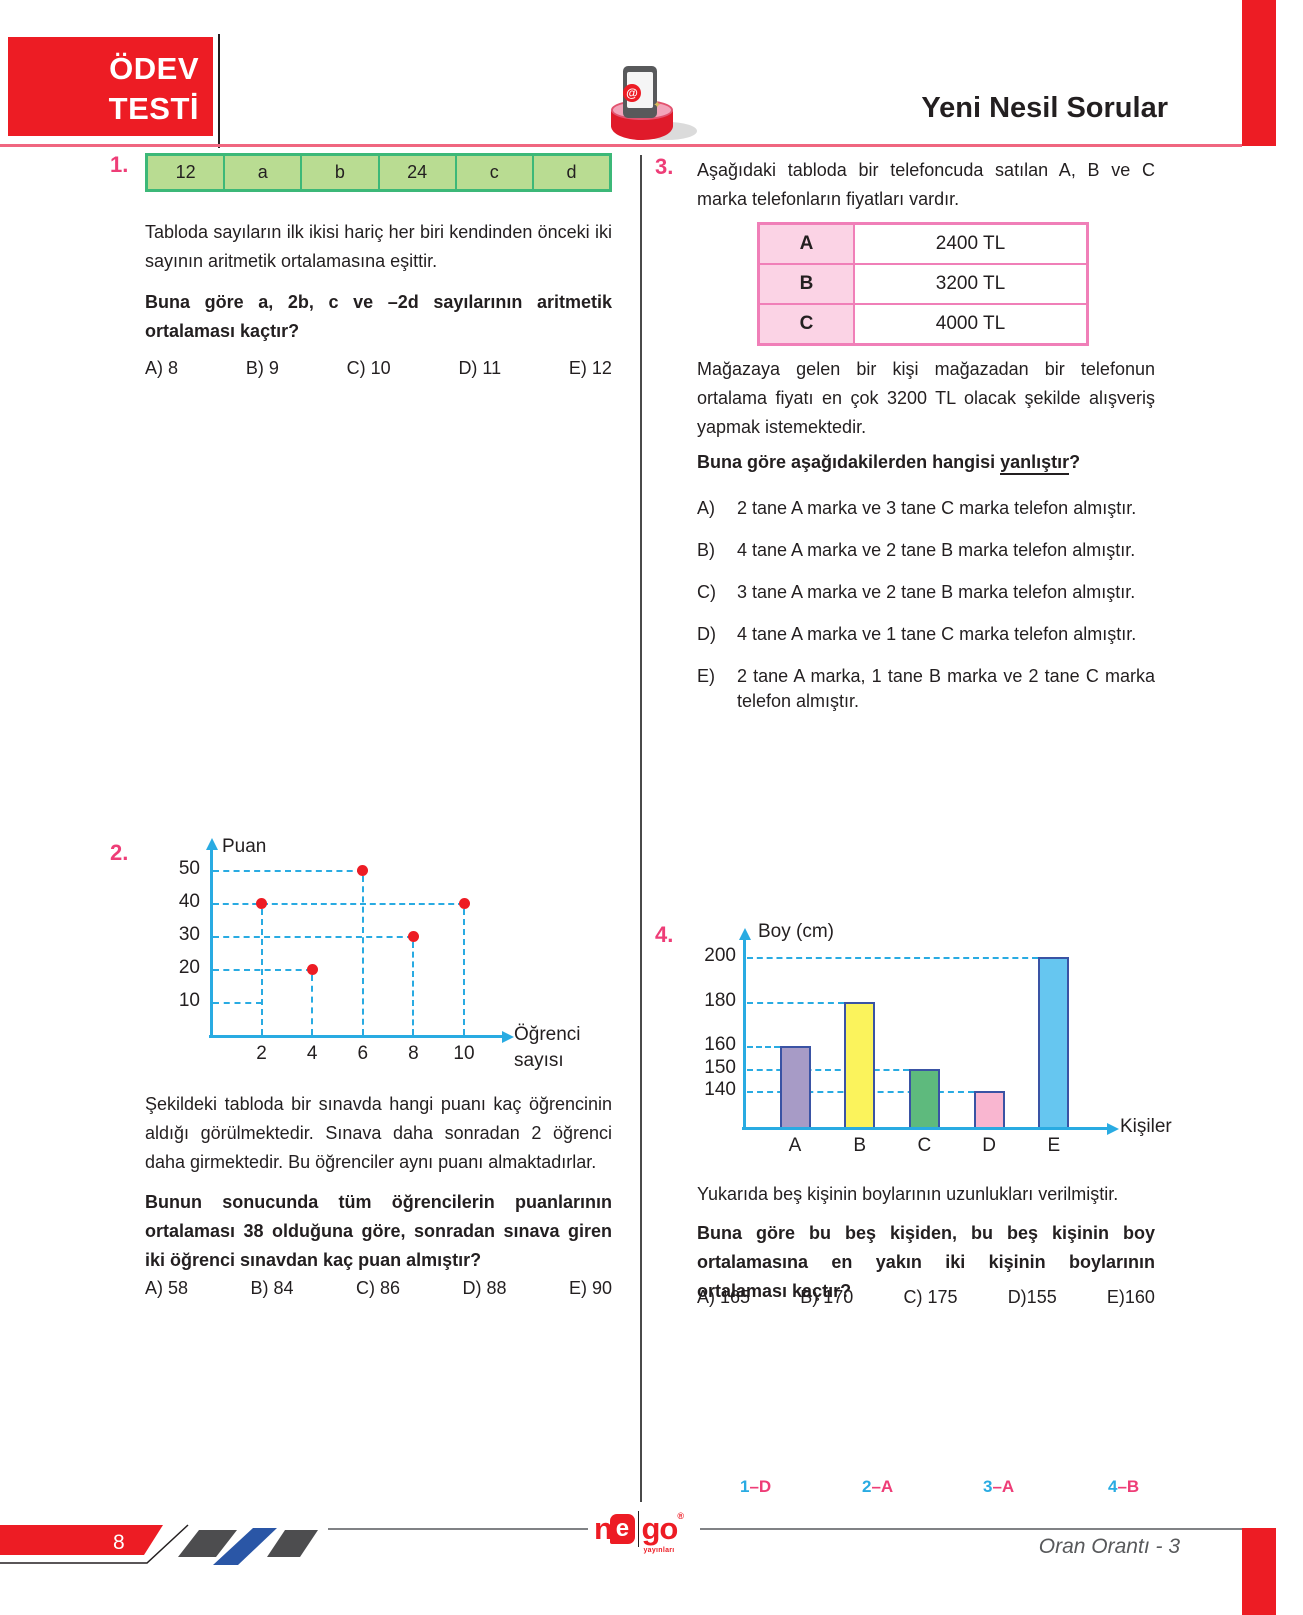 Image resolution: width=1303 pixels, height=1615 pixels. What do you see at coordinates (760, 1486) in the screenshot?
I see `answer-letter: –D` at bounding box center [760, 1486].